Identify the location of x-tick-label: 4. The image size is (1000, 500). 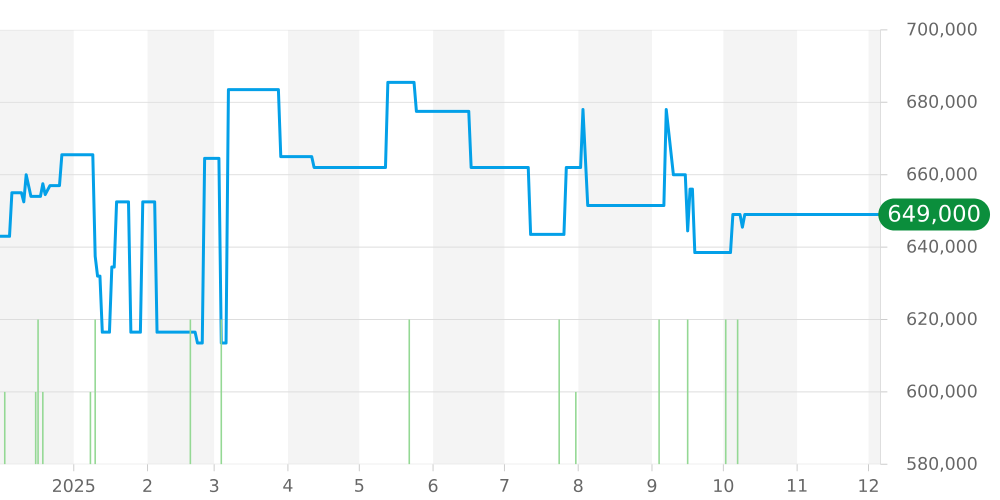
(287, 485).